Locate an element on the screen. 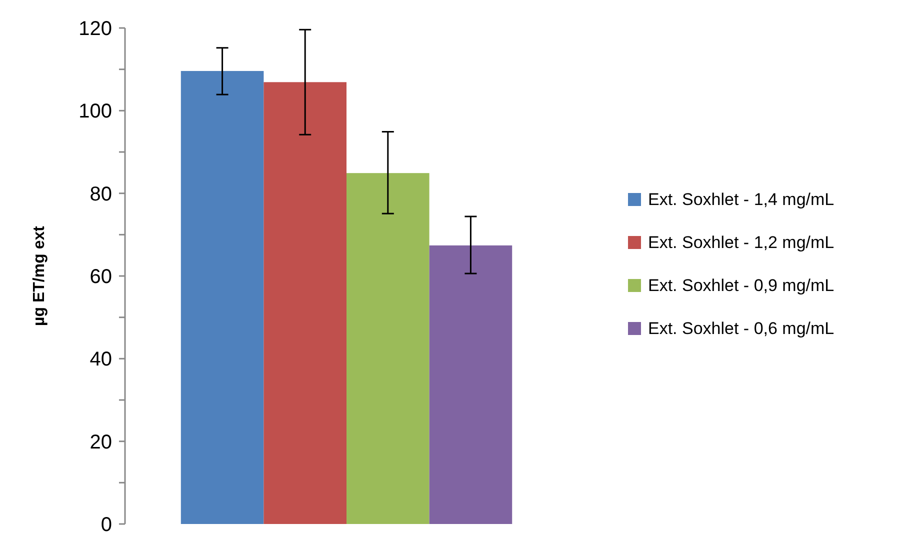 The image size is (909, 550). legend-label: Ext. Soxhlet - 1,2 mg/mL is located at coordinates (741, 242).